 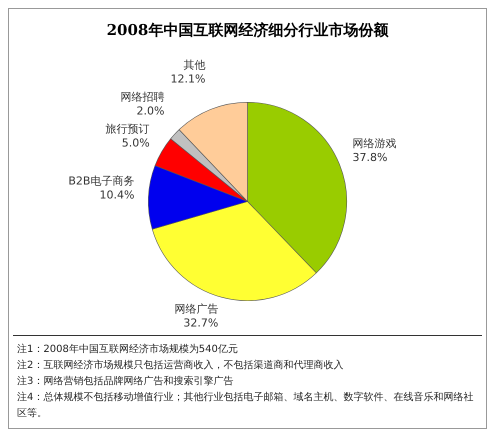 I want to click on slice-label: 其他, so click(x=195, y=65).